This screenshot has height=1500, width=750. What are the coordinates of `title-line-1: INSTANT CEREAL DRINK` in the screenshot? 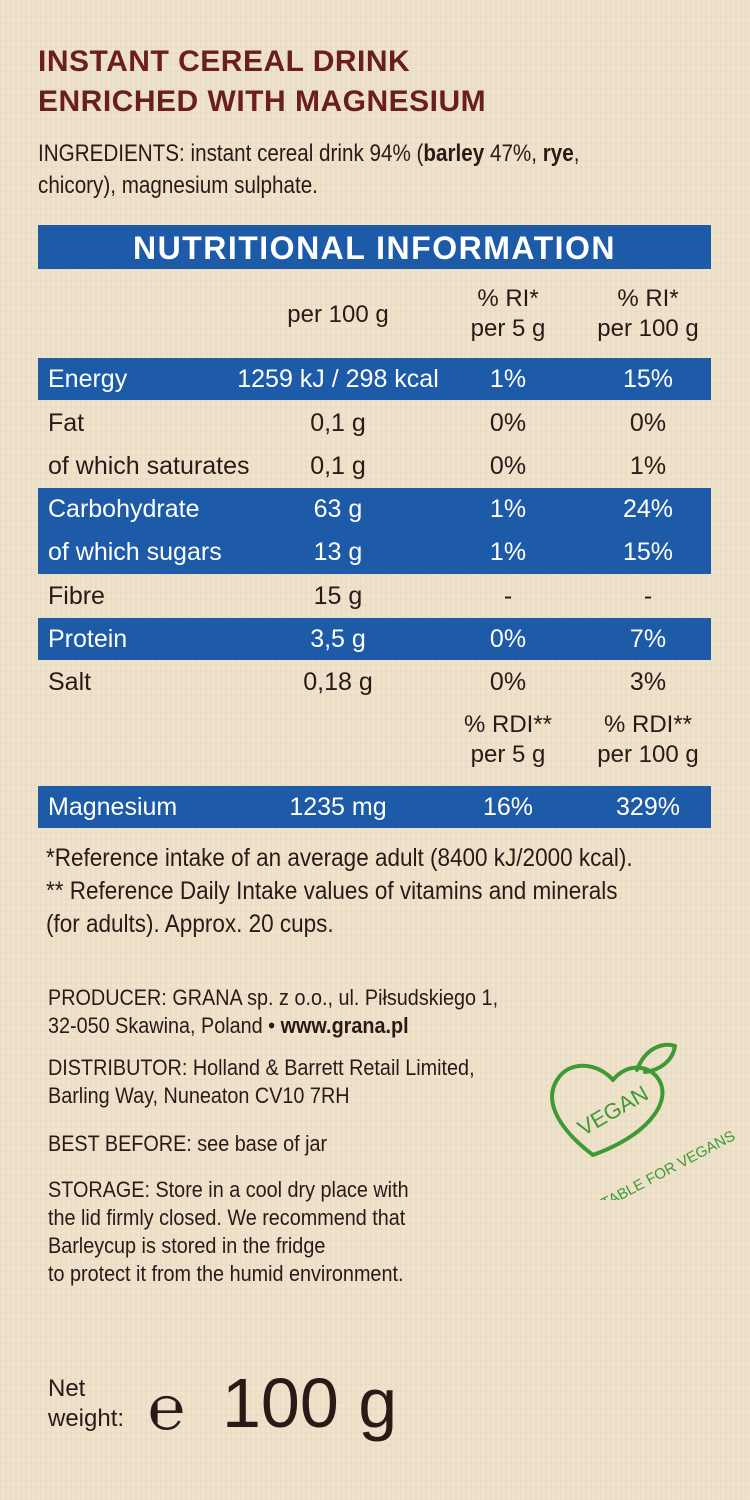 It's located at (224, 61).